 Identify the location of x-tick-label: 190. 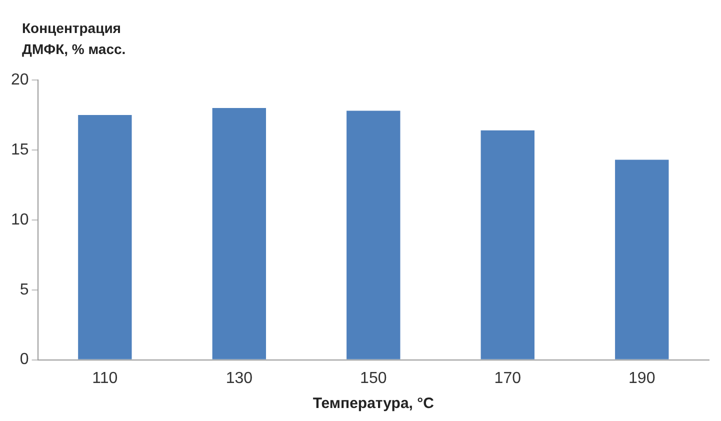
(642, 378).